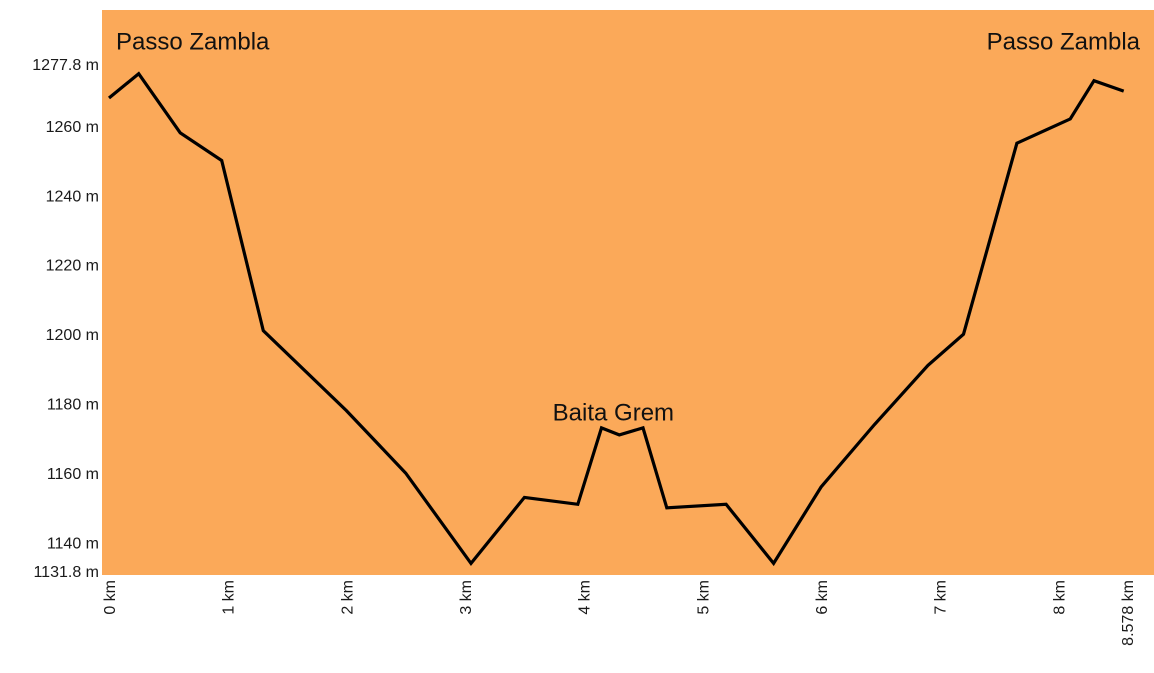 The width and height of the screenshot is (1154, 673). I want to click on x-tick-label: 4 km, so click(585, 597).